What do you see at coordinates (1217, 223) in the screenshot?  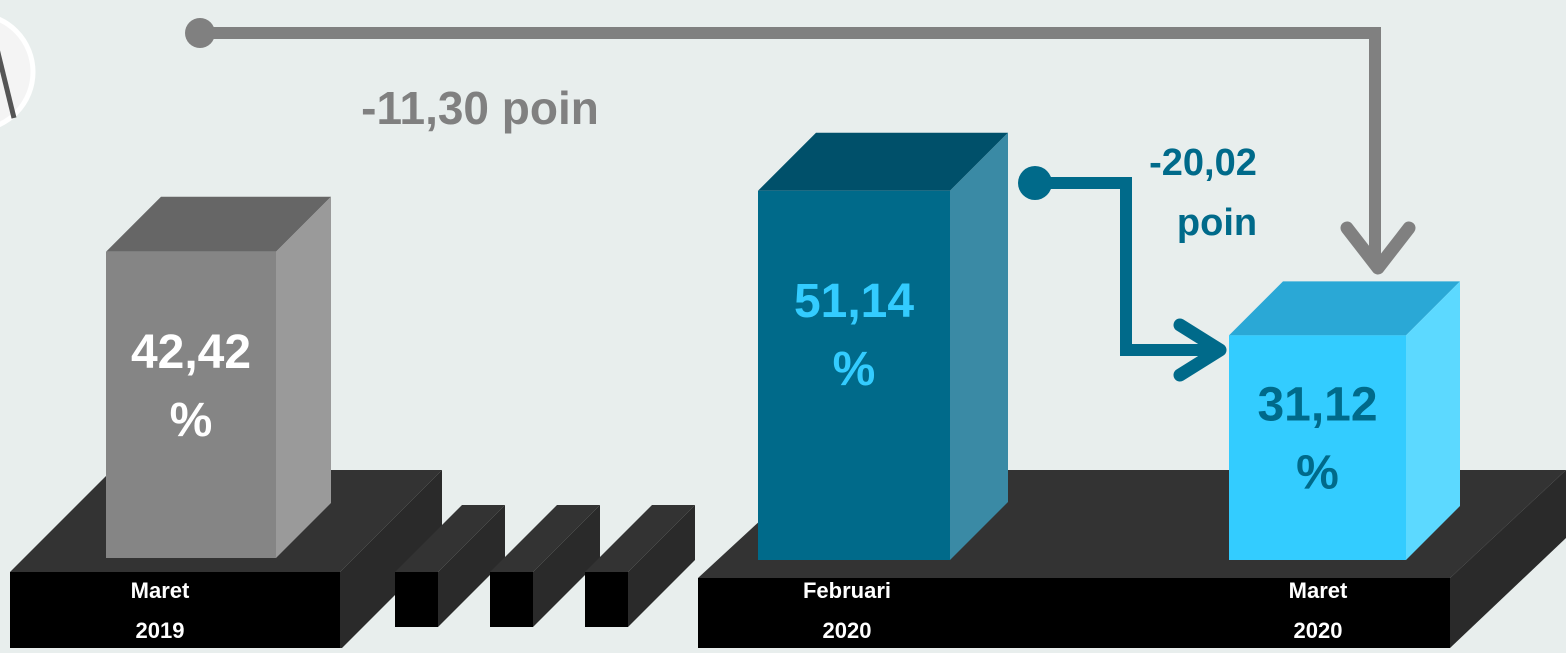 I see `change-label-month-on-month-line2: poin` at bounding box center [1217, 223].